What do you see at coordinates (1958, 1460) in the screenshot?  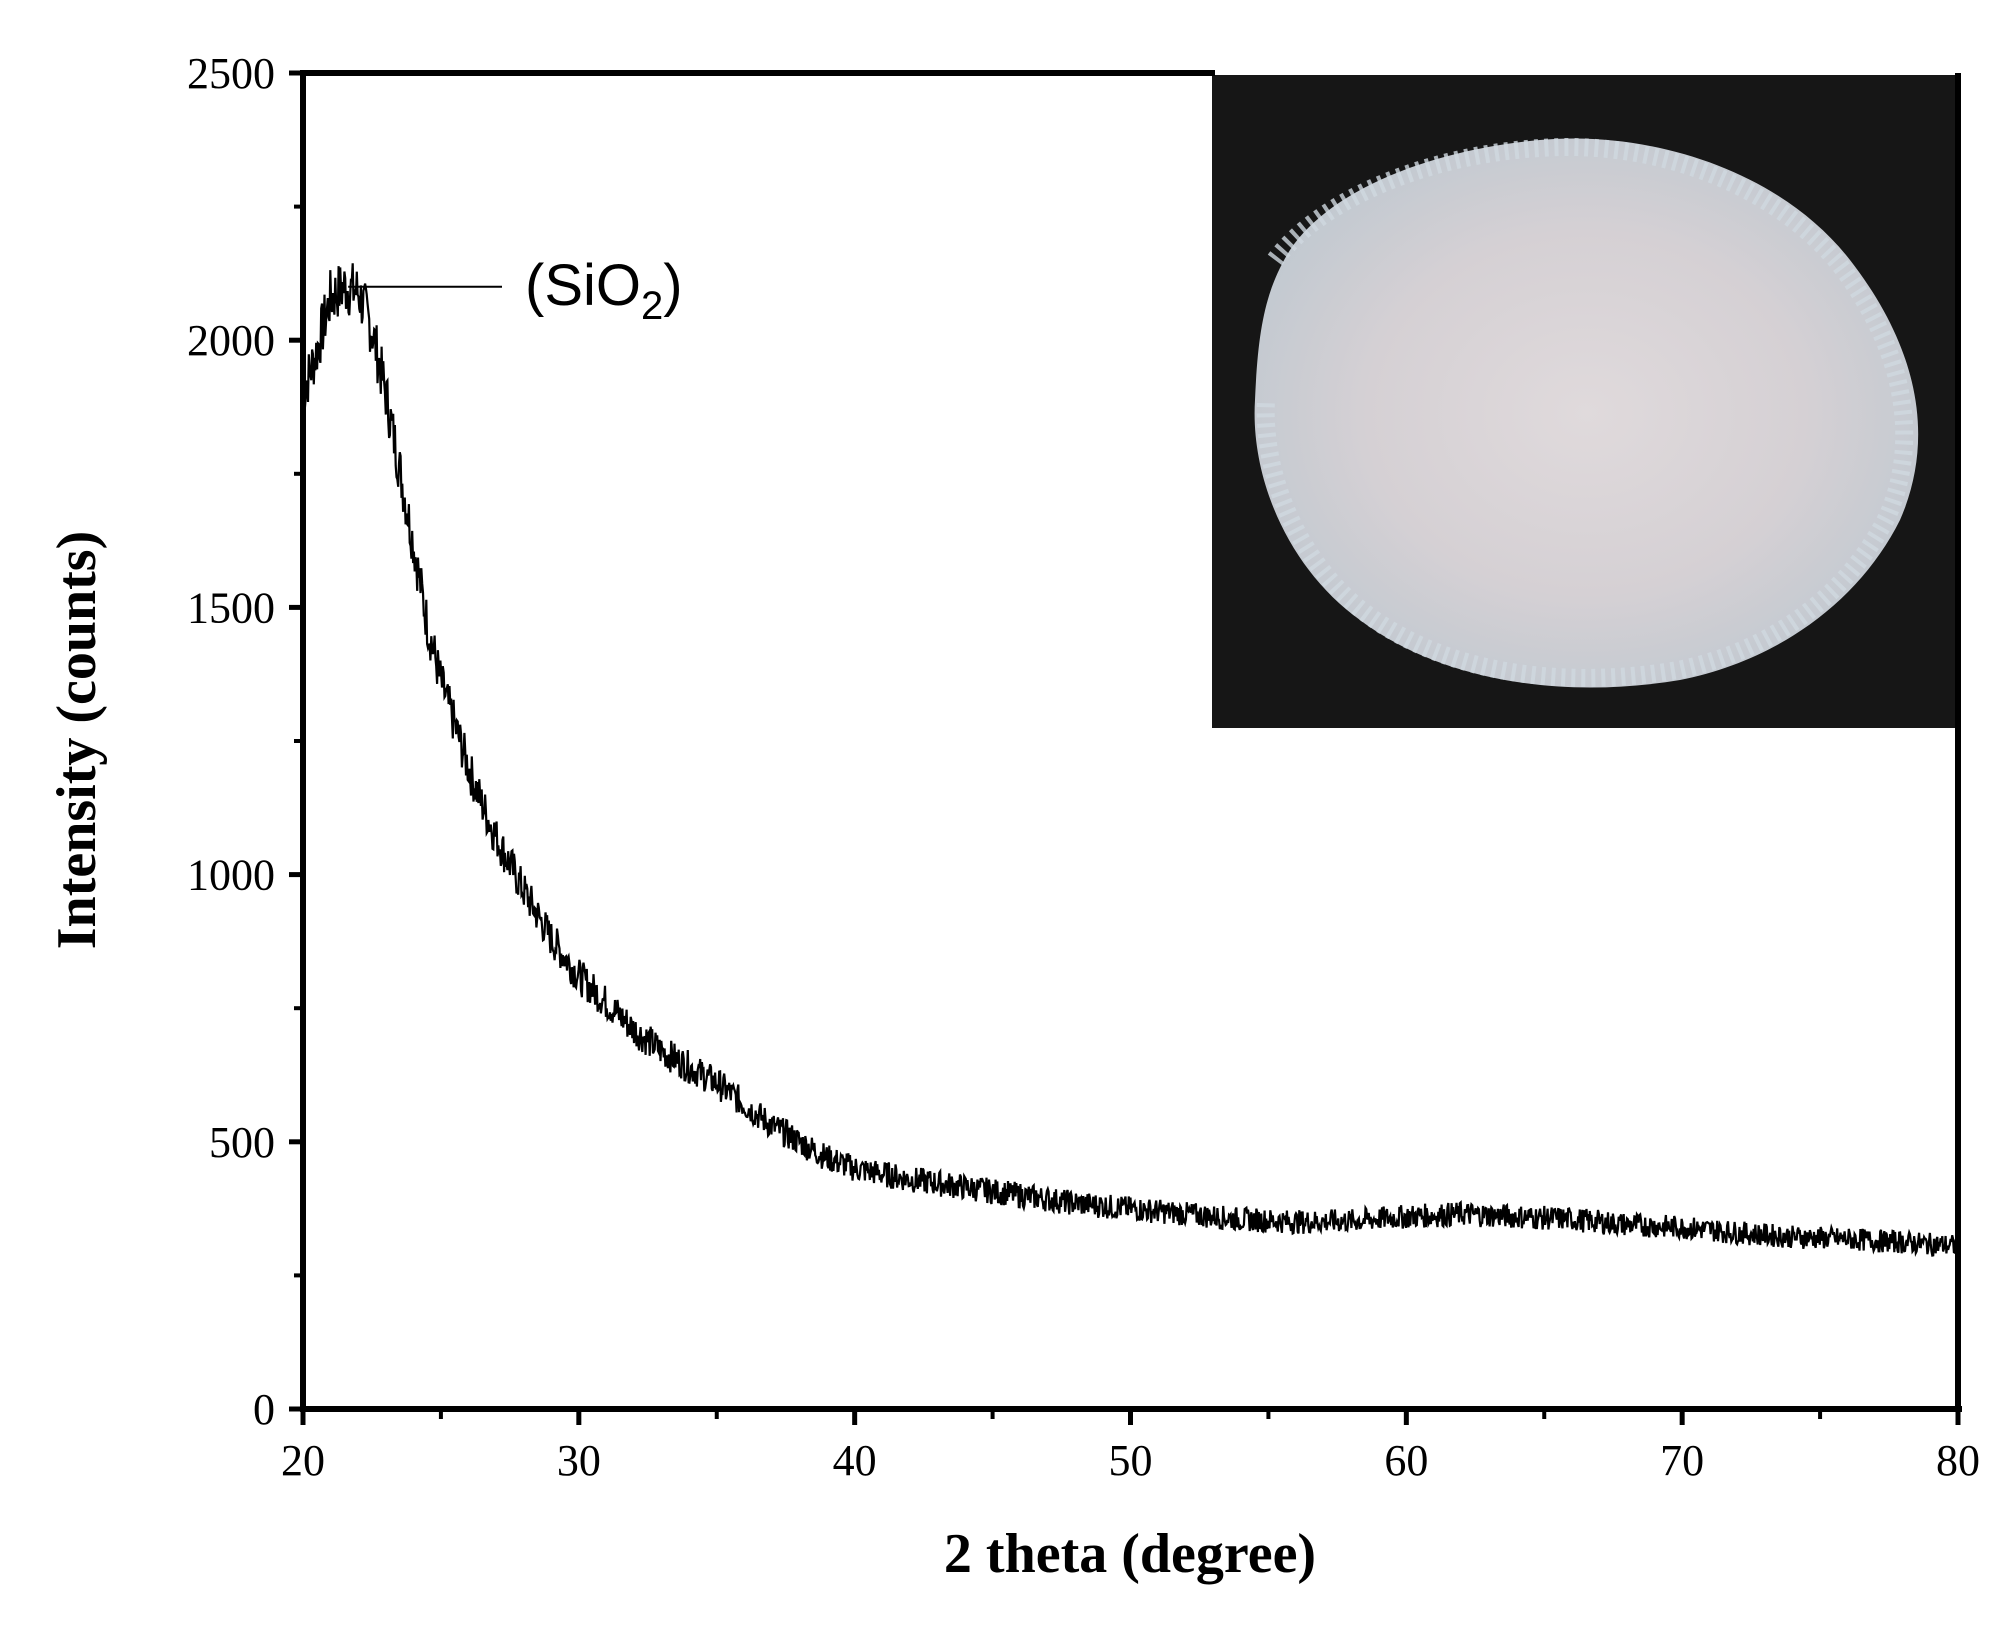 I see `x-tick-label: 80` at bounding box center [1958, 1460].